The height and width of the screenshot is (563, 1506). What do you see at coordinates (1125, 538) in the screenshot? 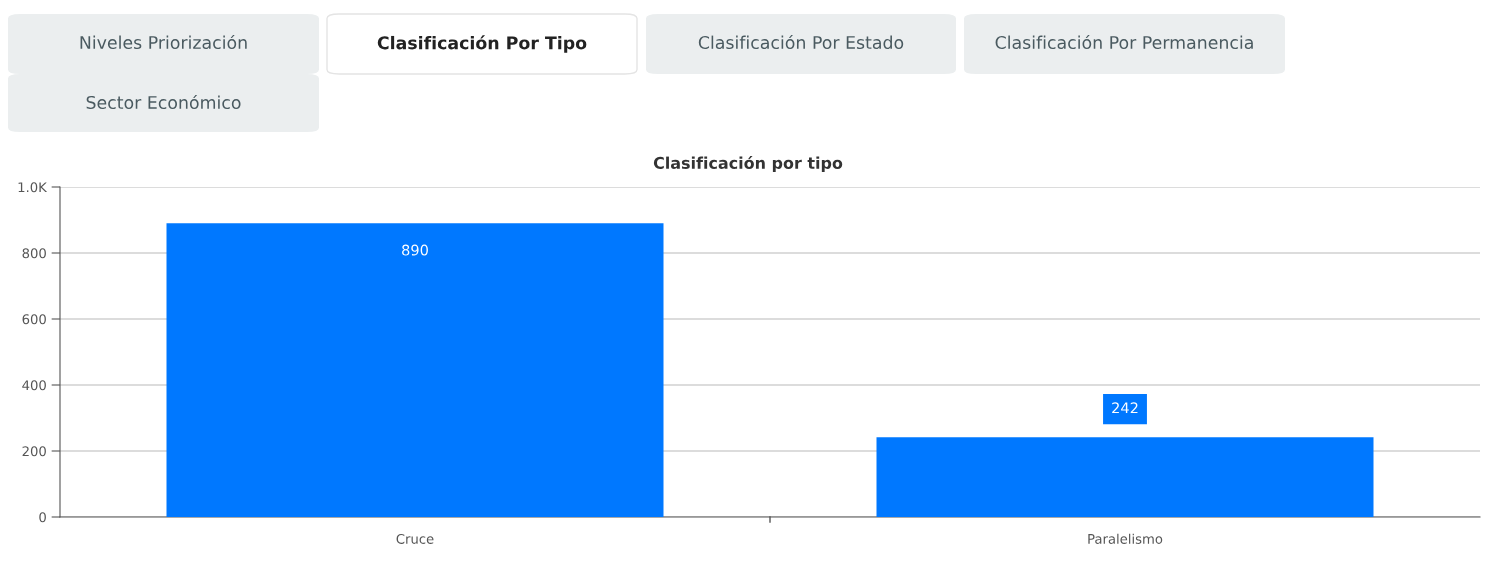
I see `x-tick-label: Paralelismo` at bounding box center [1125, 538].